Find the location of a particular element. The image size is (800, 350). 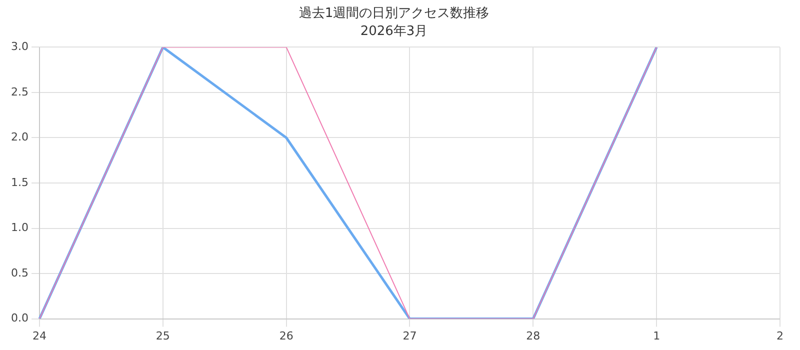

chart-subtitle: 2026年3月 is located at coordinates (394, 31).